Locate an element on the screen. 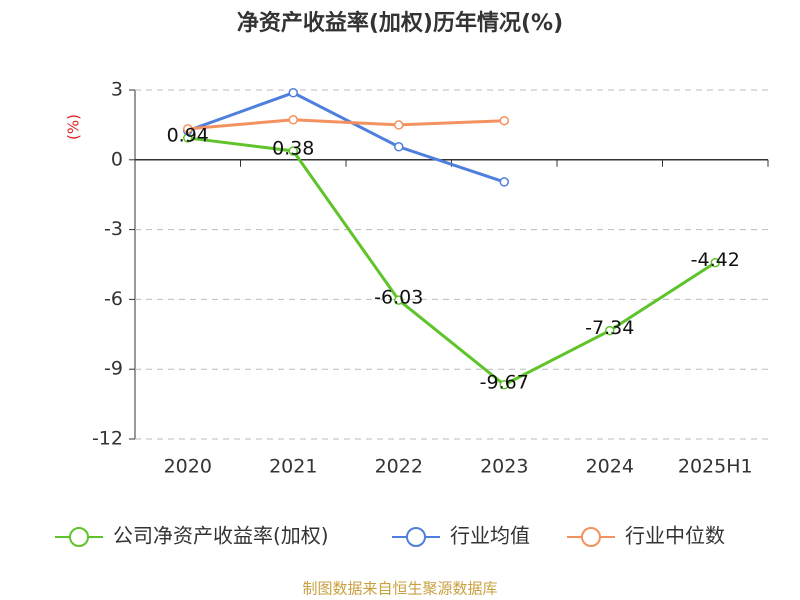 The image size is (800, 600). x-tick-label: 2024 is located at coordinates (610, 467).